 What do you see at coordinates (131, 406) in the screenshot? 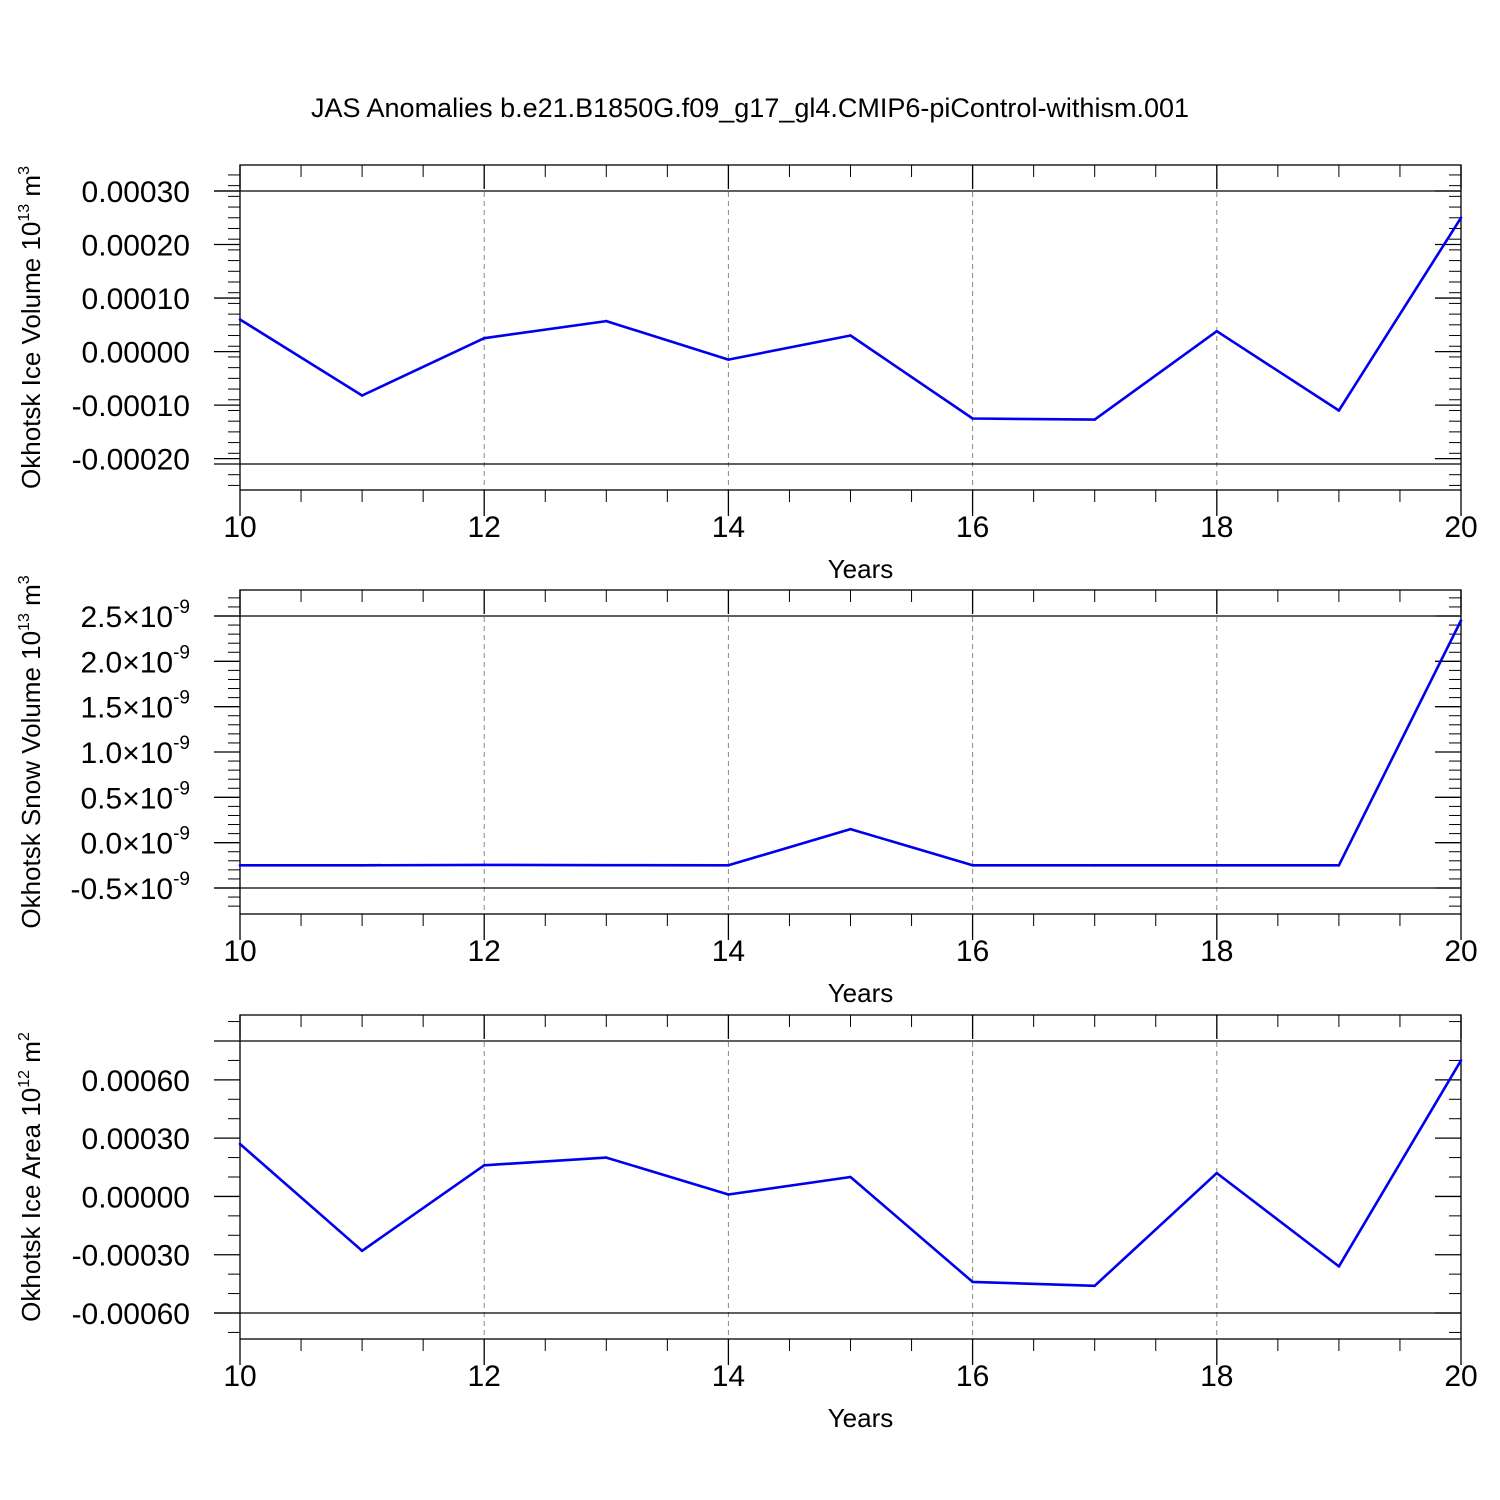
I see `y-tick-label: -0.00010` at bounding box center [131, 406].